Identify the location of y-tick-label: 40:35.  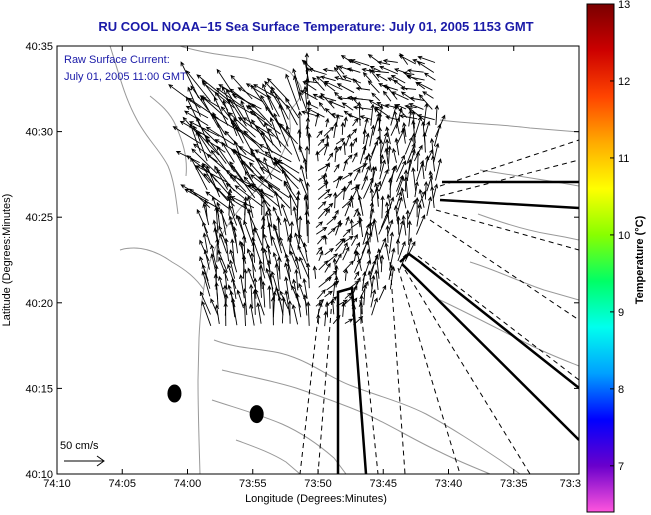
(39, 47).